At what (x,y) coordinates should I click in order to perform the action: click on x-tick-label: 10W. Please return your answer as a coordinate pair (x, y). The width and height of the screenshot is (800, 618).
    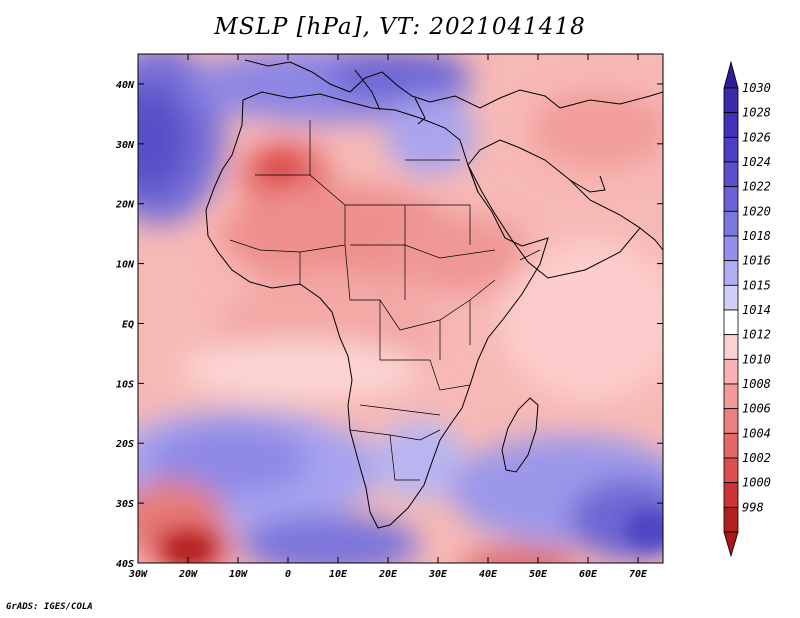
    Looking at the image, I should click on (238, 574).